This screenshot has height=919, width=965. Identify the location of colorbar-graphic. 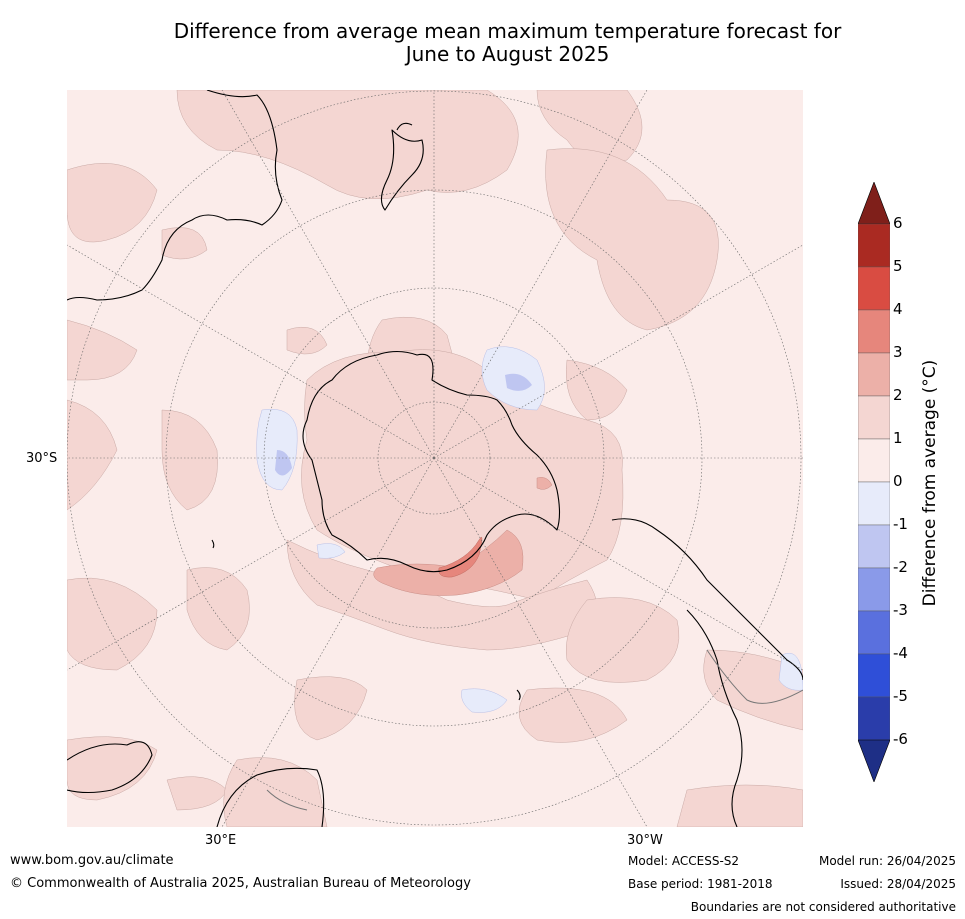
(874, 482).